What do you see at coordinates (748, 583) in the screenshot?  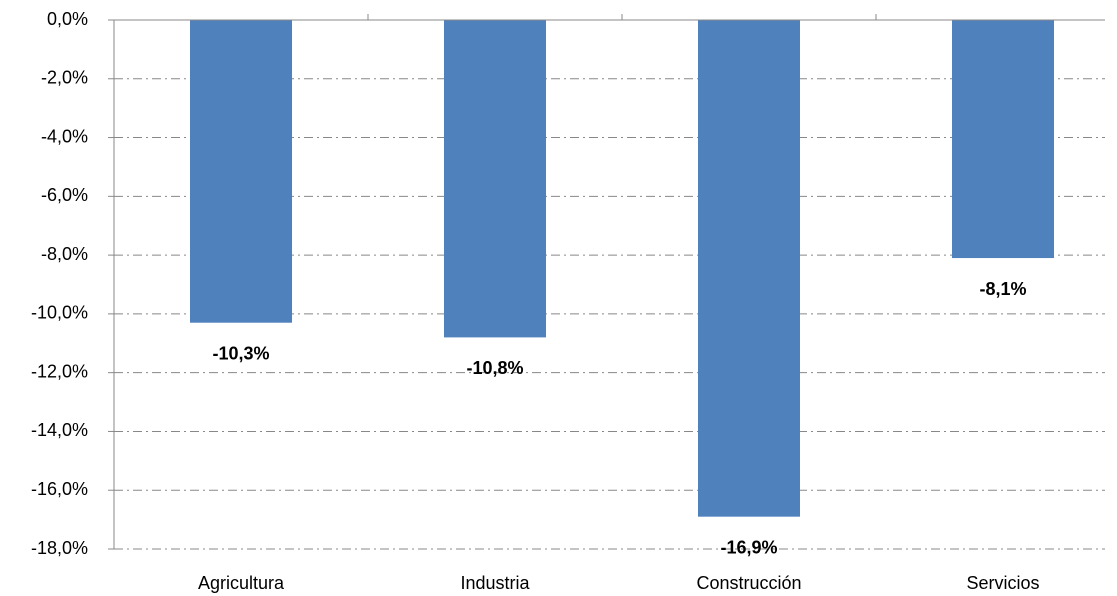 I see `x-tick-label: Construcción` at bounding box center [748, 583].